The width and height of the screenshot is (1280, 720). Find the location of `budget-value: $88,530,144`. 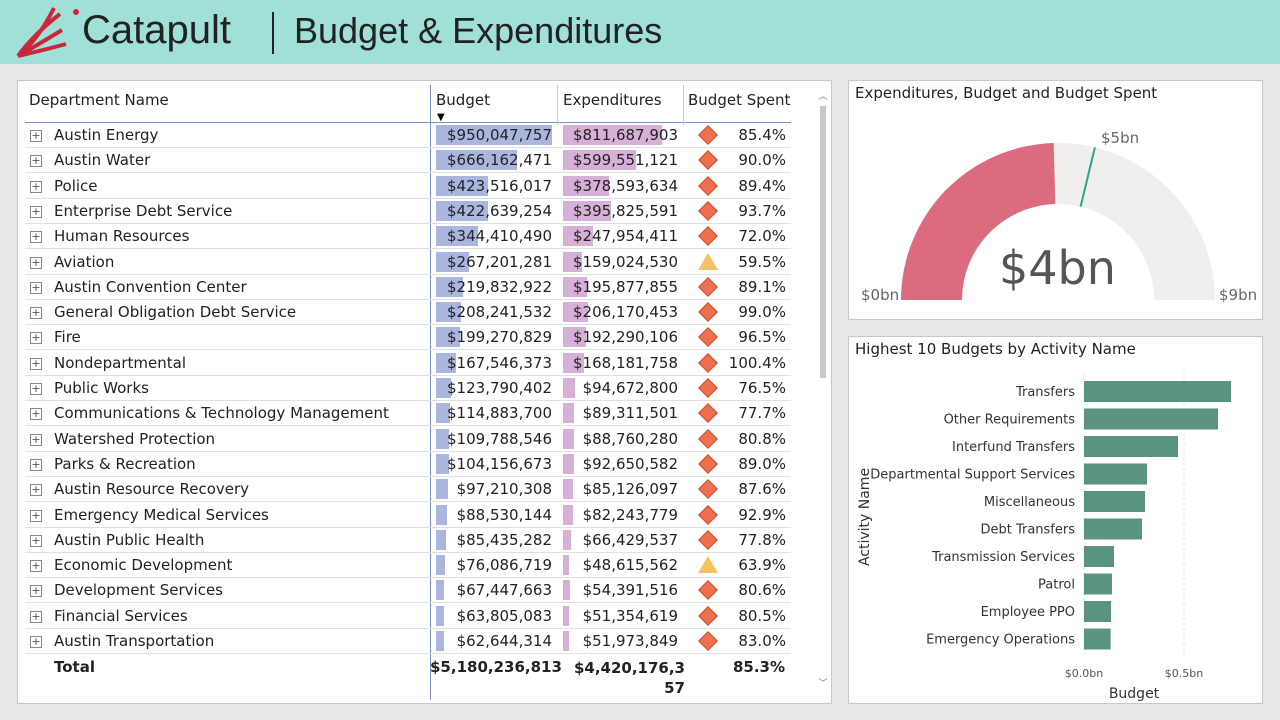

budget-value: $88,530,144 is located at coordinates (504, 514).